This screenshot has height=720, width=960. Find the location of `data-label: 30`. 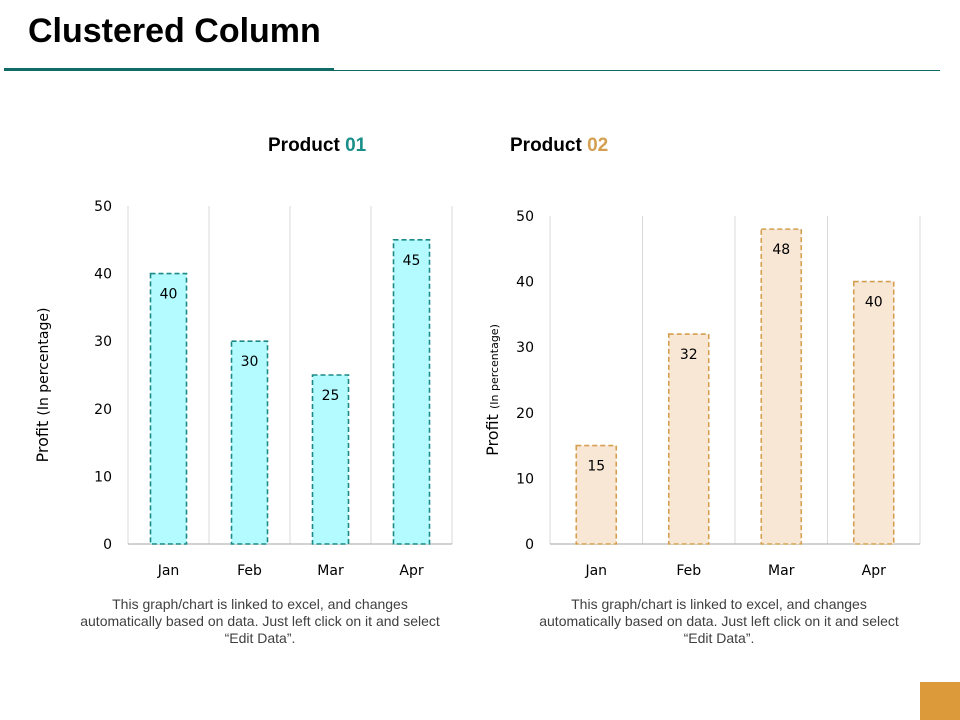

data-label: 30 is located at coordinates (250, 362).